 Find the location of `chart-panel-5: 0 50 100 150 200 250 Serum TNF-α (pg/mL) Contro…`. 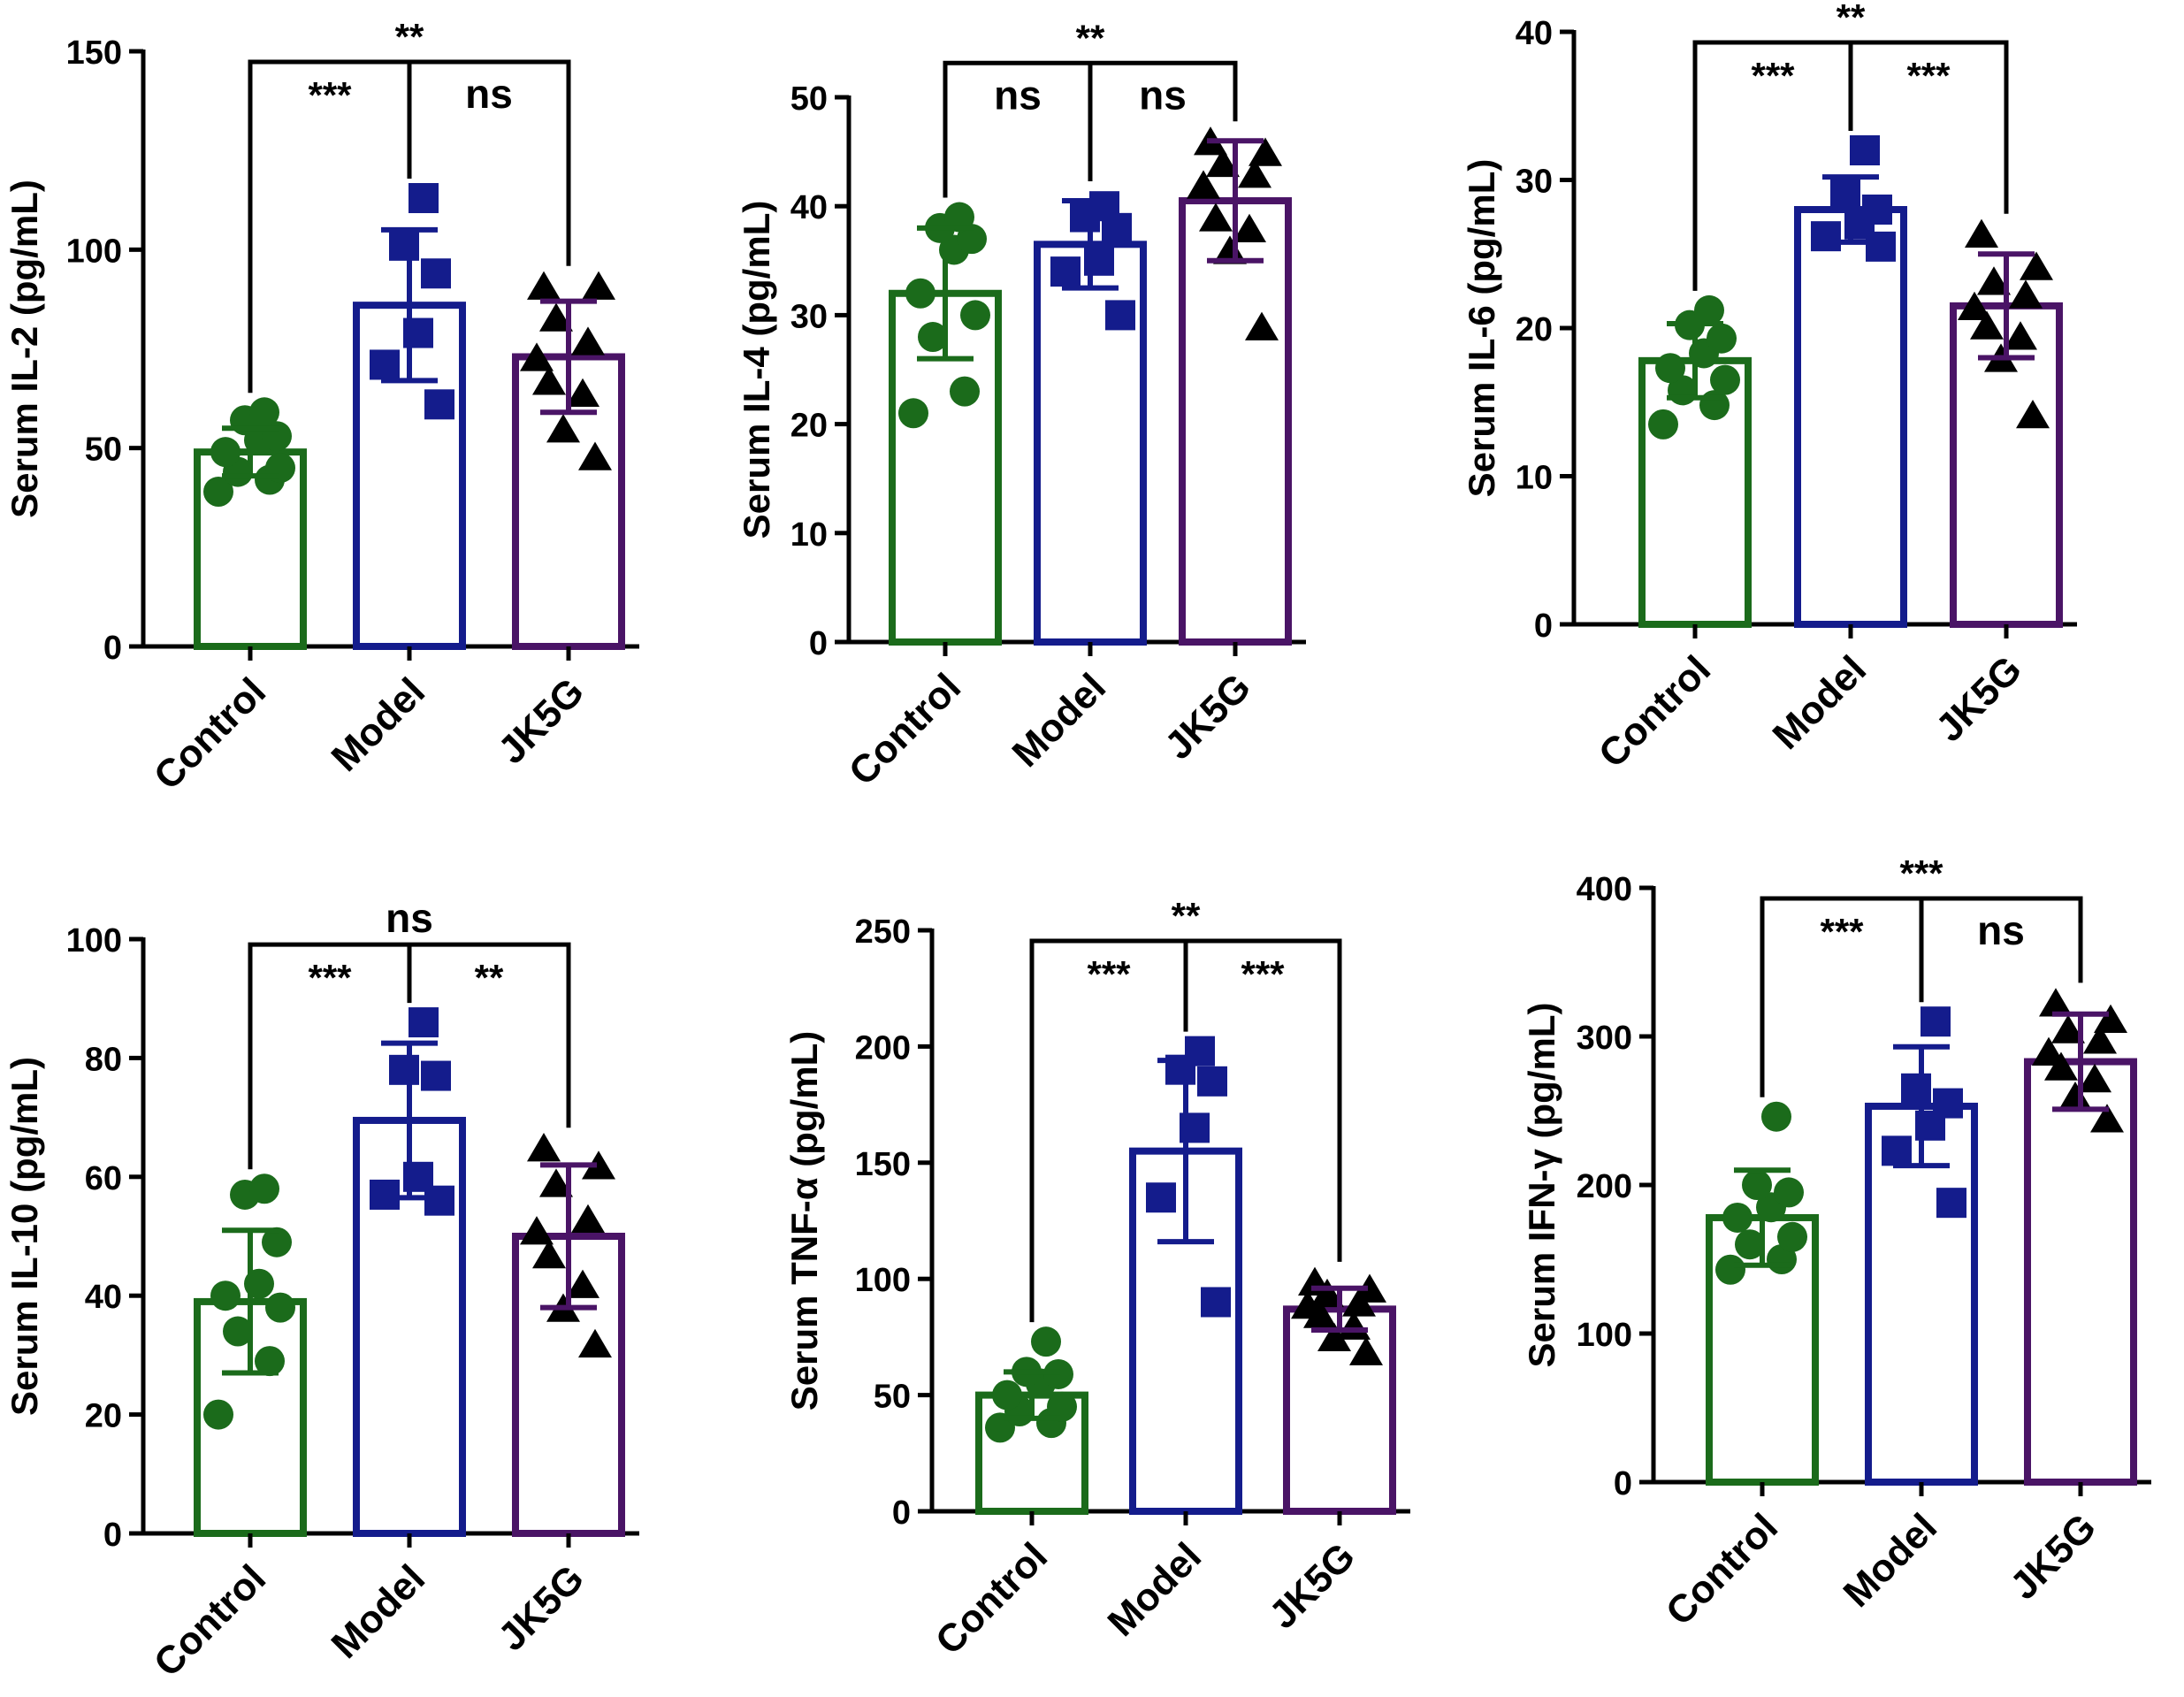

chart-panel-5: 0 50 100 150 200 250 Serum TNF-α (pg/mL) Contro… is located at coordinates (1096, 1279).